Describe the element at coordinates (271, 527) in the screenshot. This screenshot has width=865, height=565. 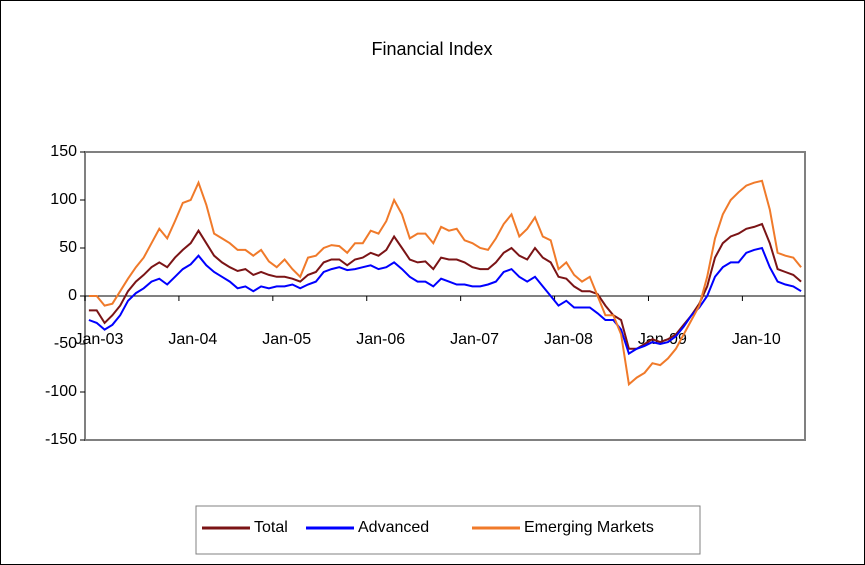
I see `legend-label: Total` at that location.